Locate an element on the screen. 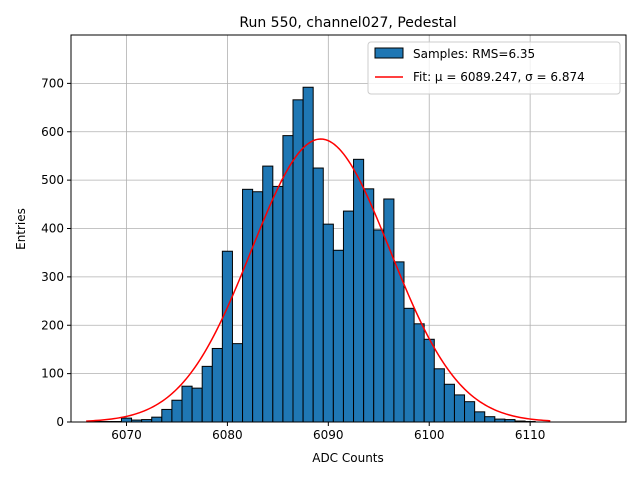 The width and height of the screenshot is (640, 480). y-tick-label: 500 is located at coordinates (52, 180).